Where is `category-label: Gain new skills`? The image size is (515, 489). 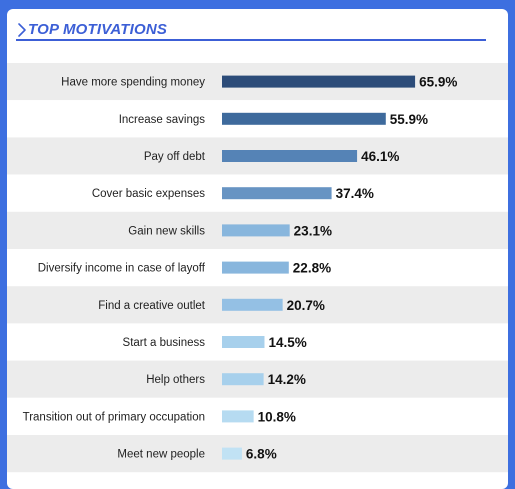 category-label: Gain new skills is located at coordinates (166, 231).